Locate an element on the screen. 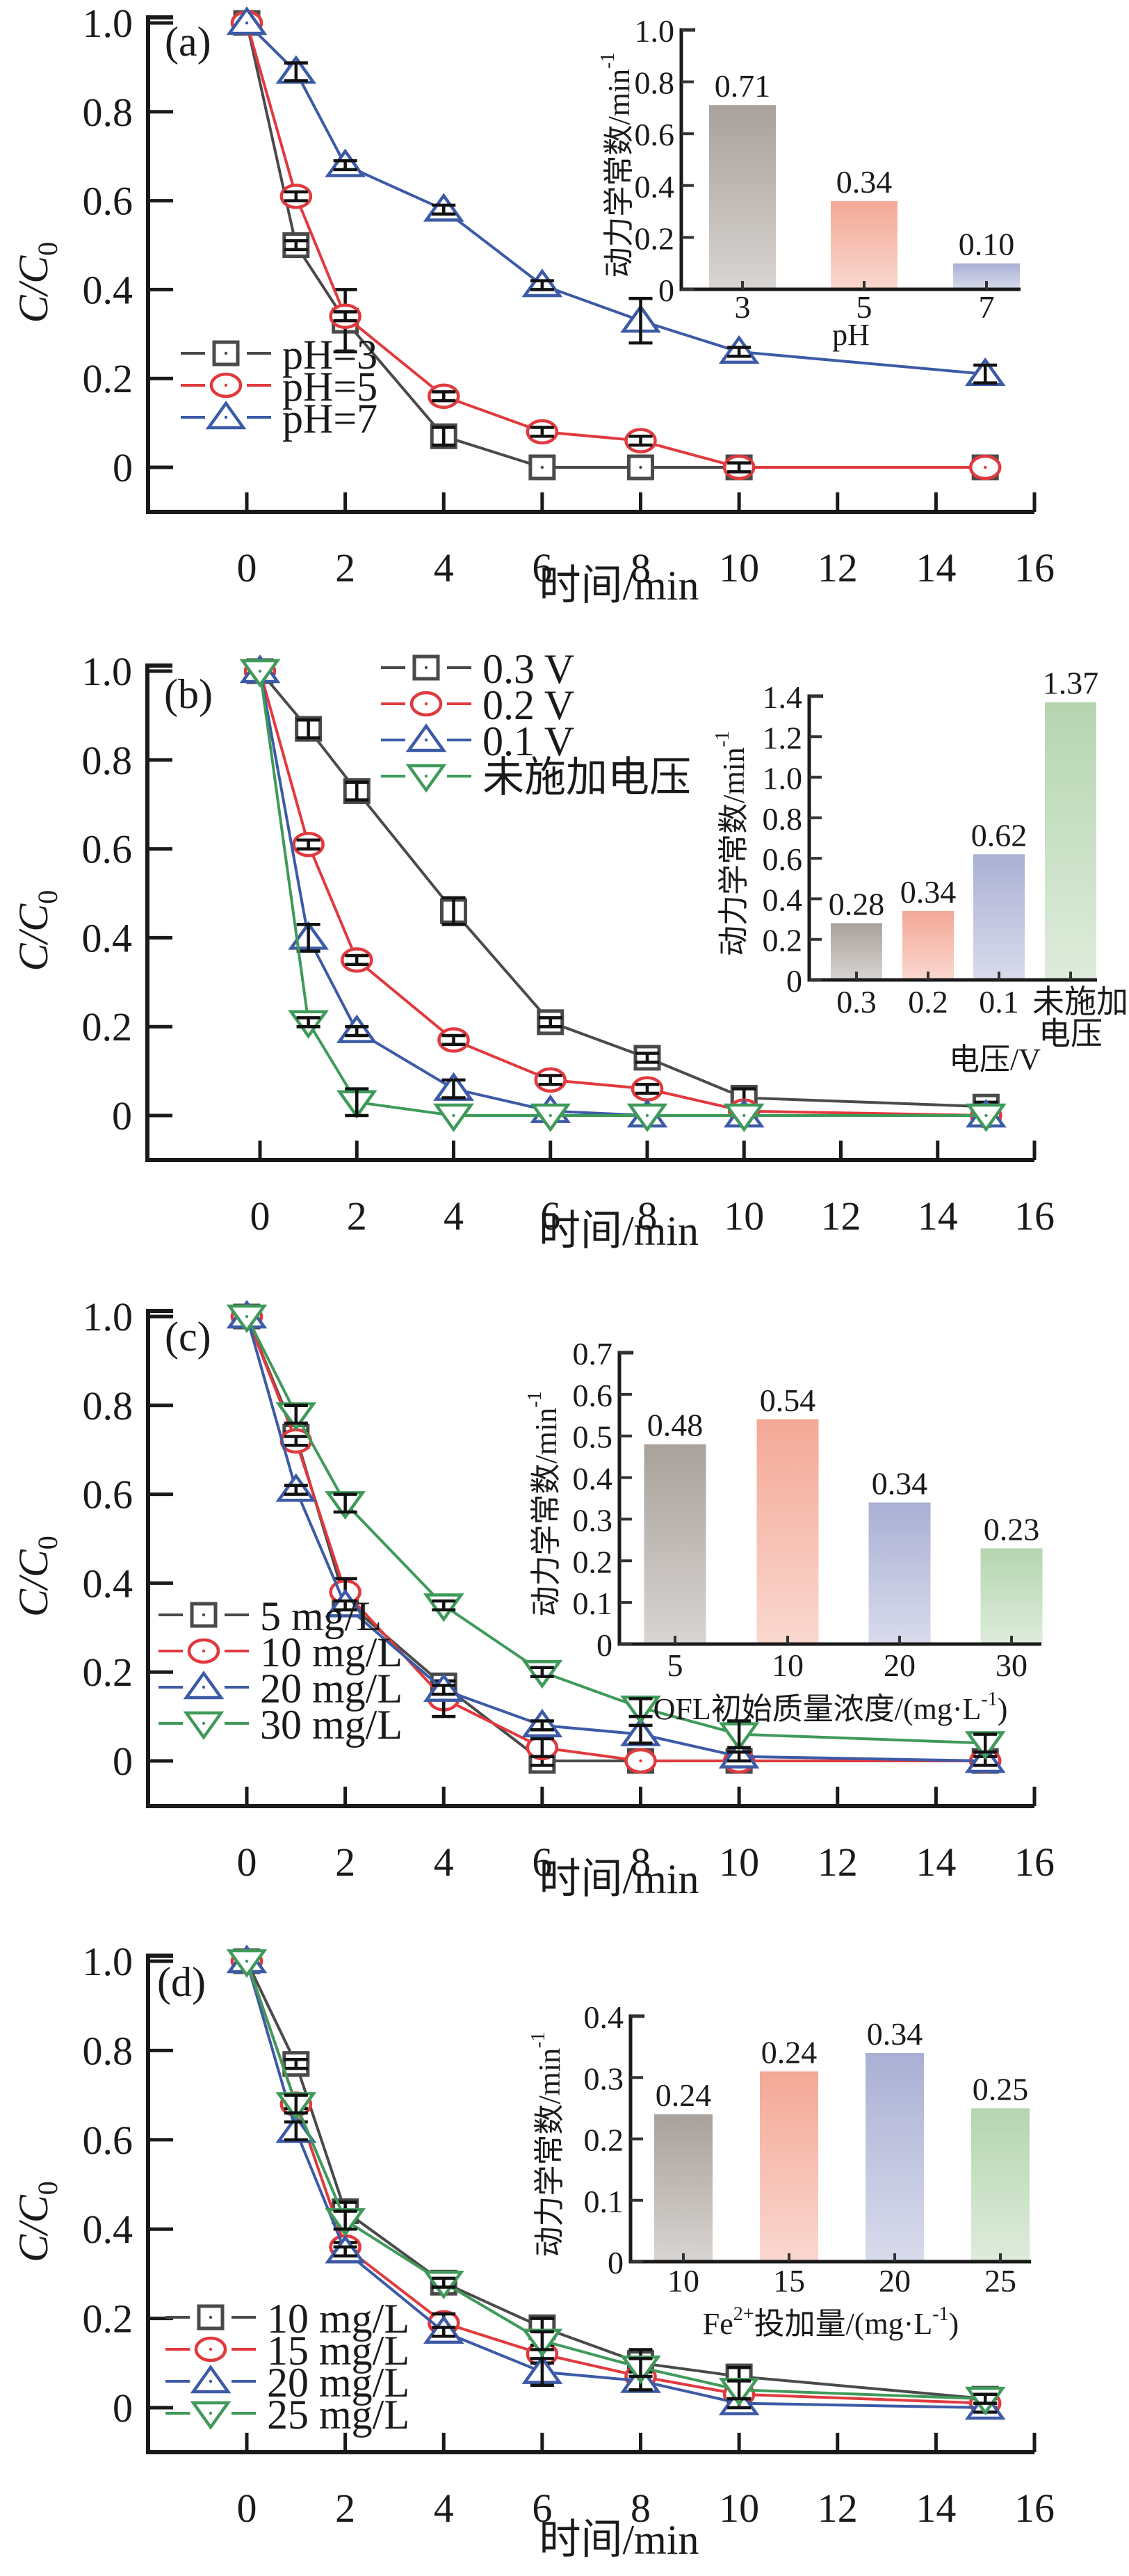  y-tick-label: 0.2 is located at coordinates (108, 1673).